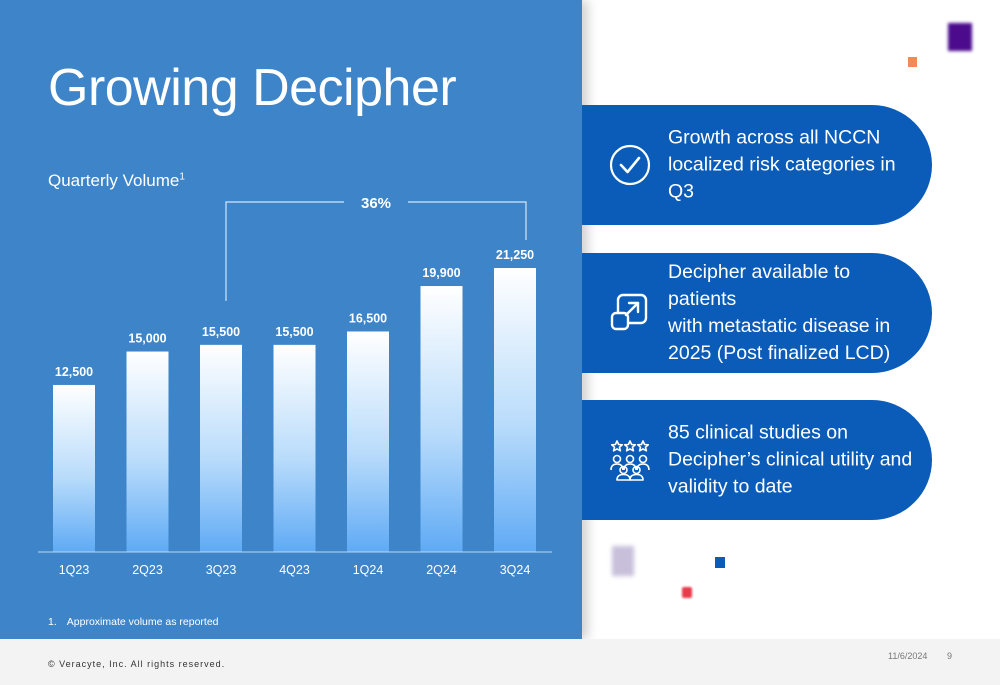 The image size is (1000, 685). I want to click on bar-2Q24, so click(441, 419).